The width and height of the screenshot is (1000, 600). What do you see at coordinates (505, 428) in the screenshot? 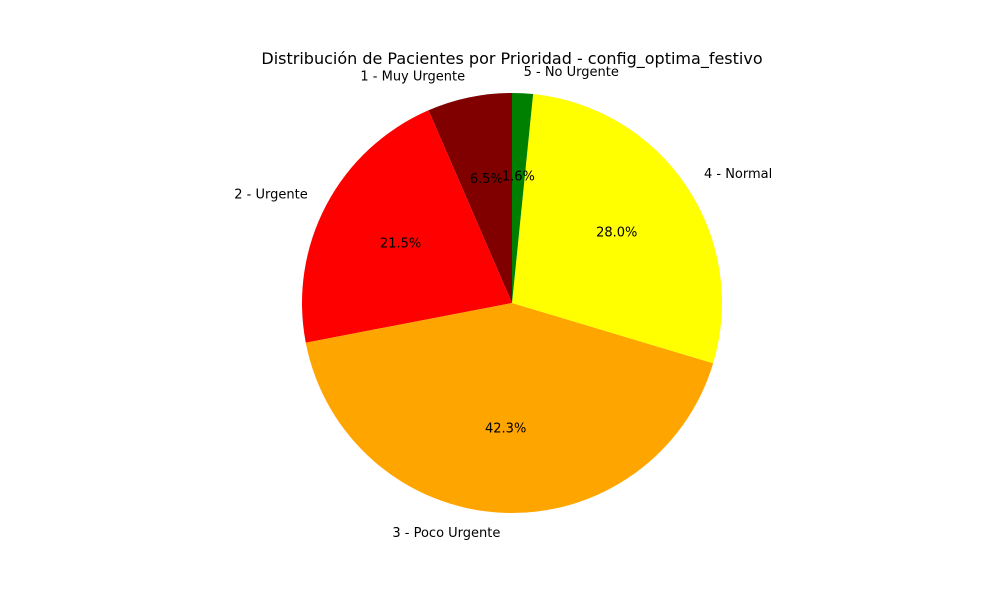
I see `slice-percentage-label: 42.3%` at bounding box center [505, 428].